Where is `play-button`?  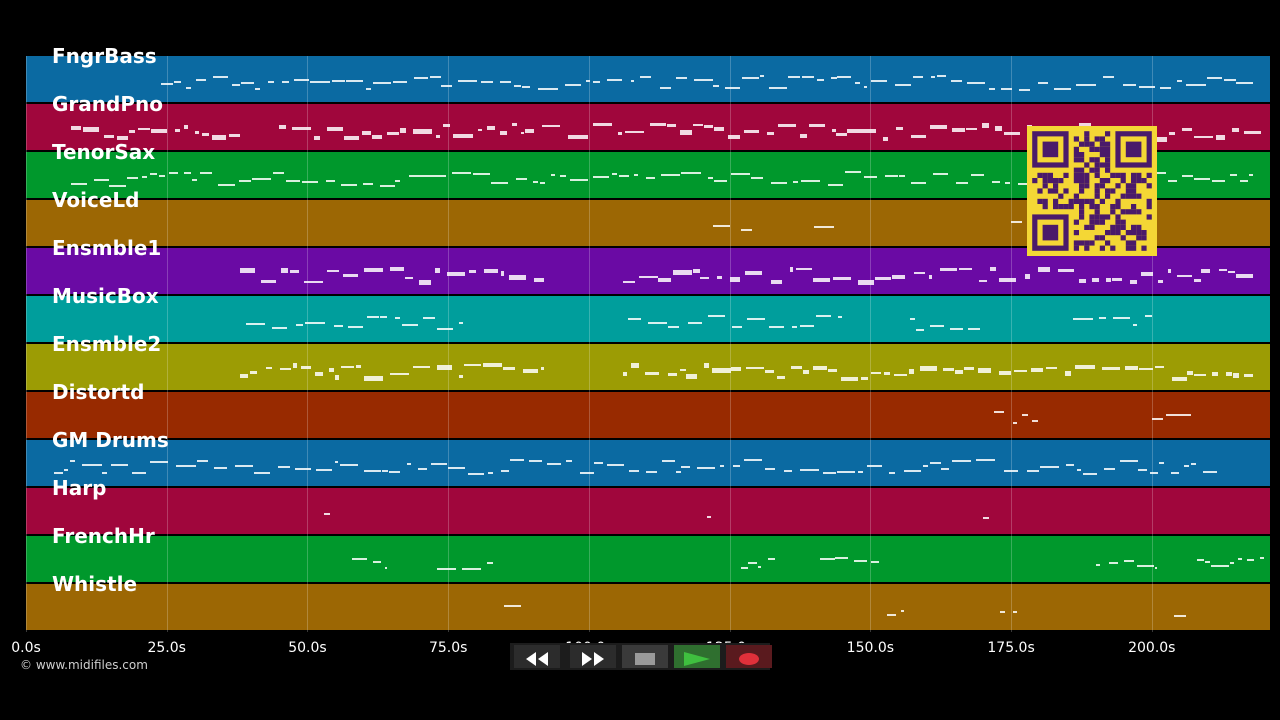 play-button is located at coordinates (697, 656).